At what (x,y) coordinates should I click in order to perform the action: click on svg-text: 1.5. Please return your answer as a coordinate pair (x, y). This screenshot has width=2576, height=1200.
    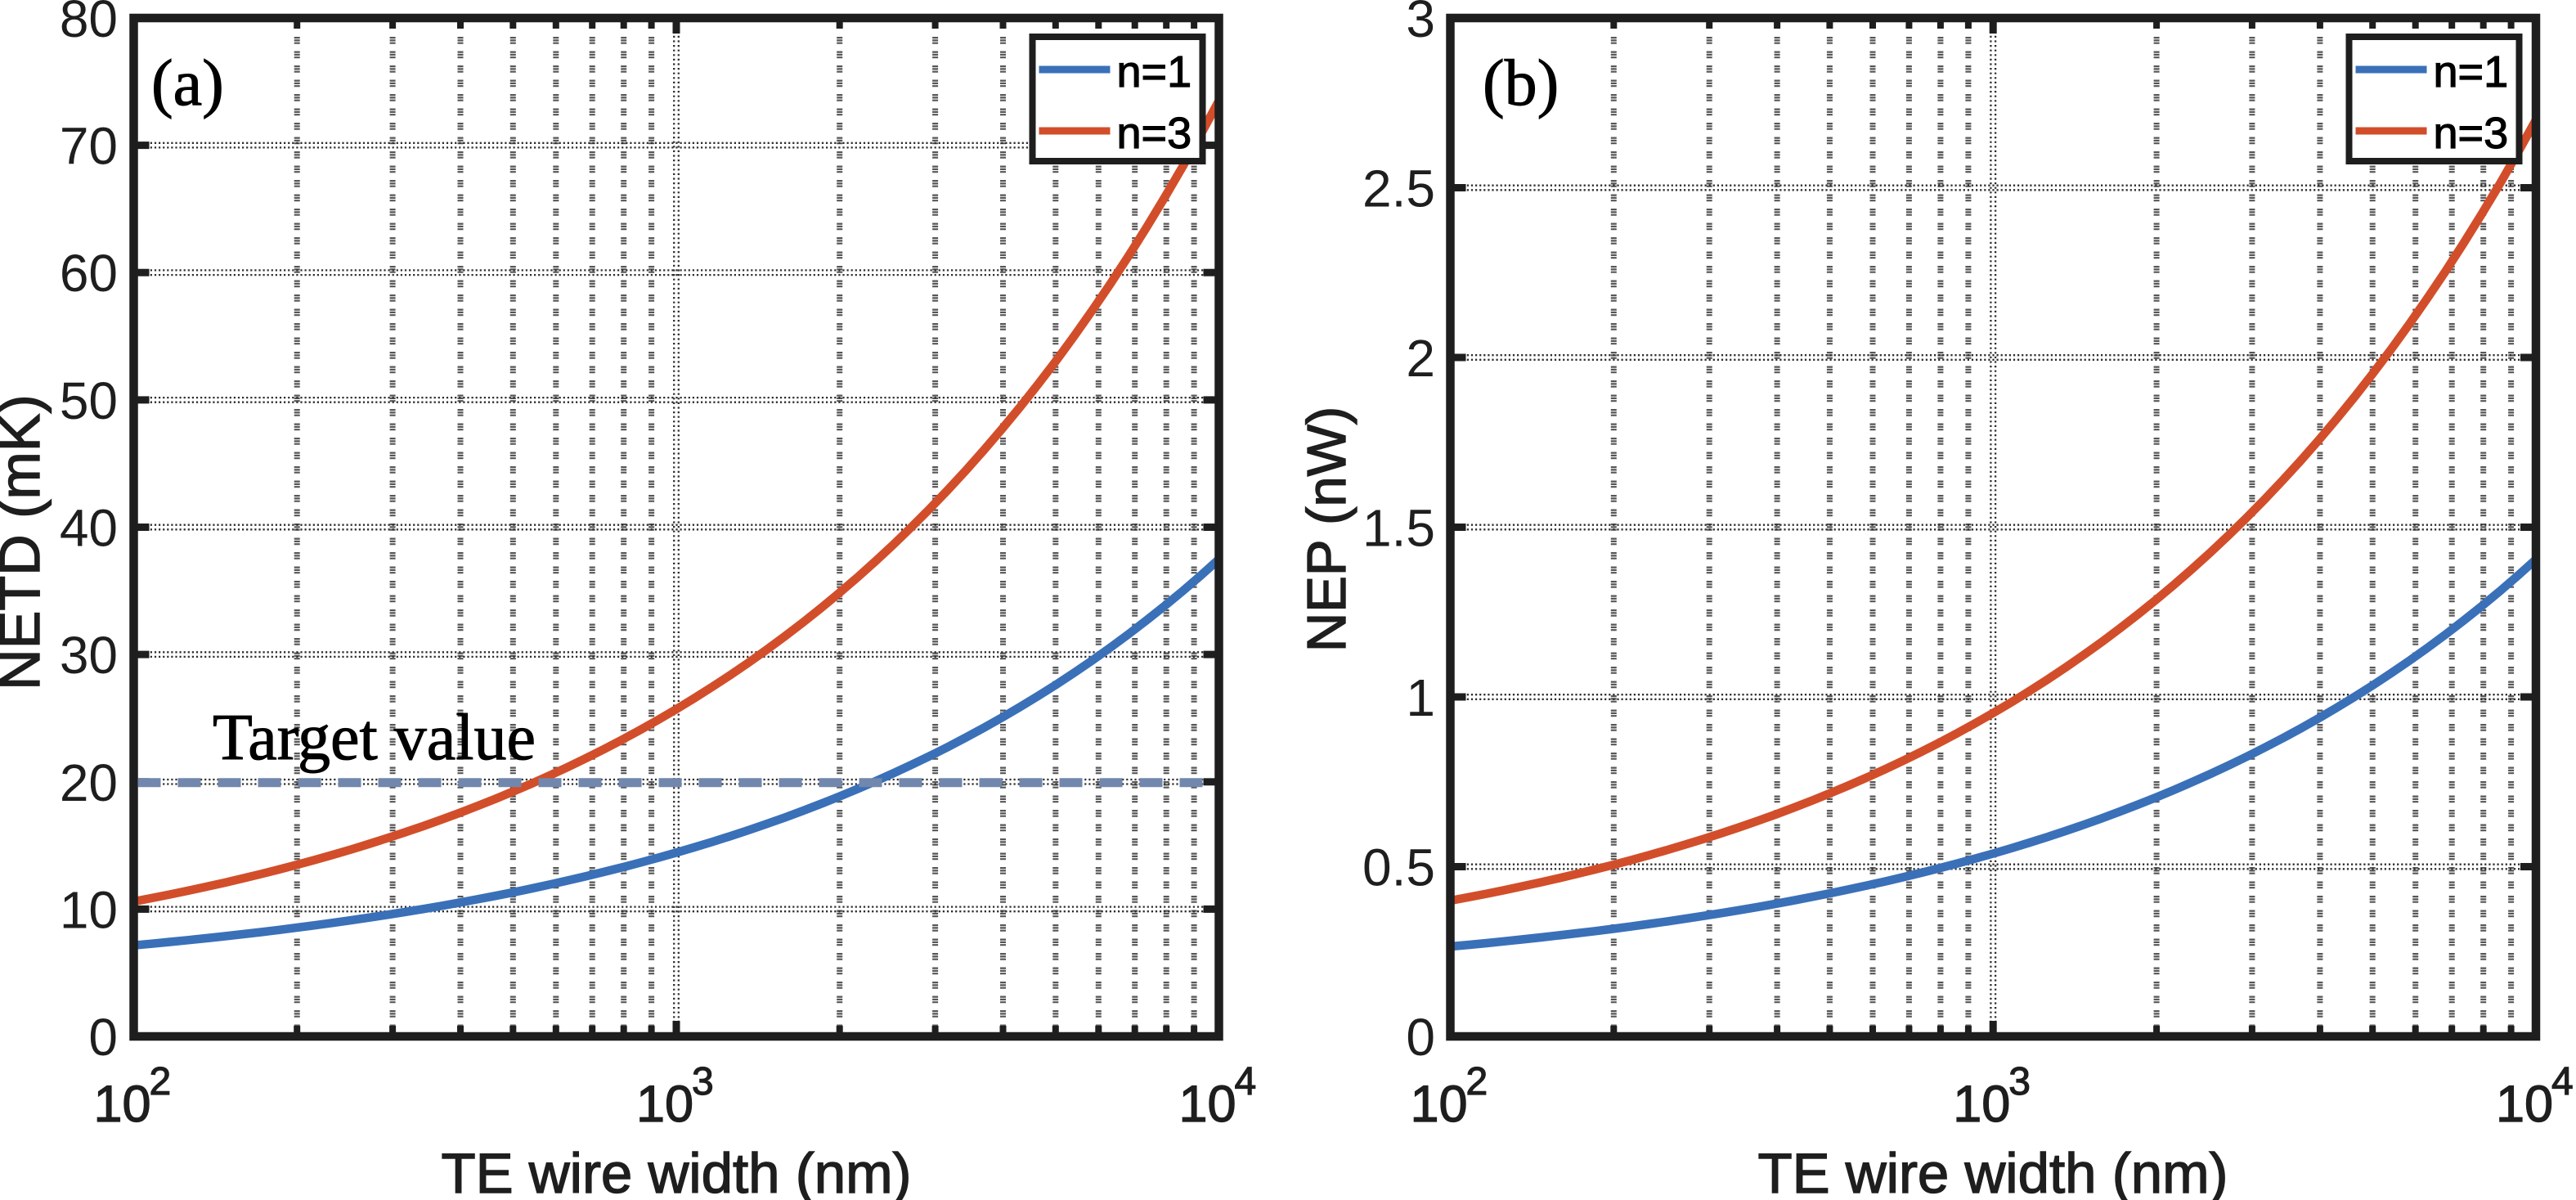
    Looking at the image, I should click on (1399, 528).